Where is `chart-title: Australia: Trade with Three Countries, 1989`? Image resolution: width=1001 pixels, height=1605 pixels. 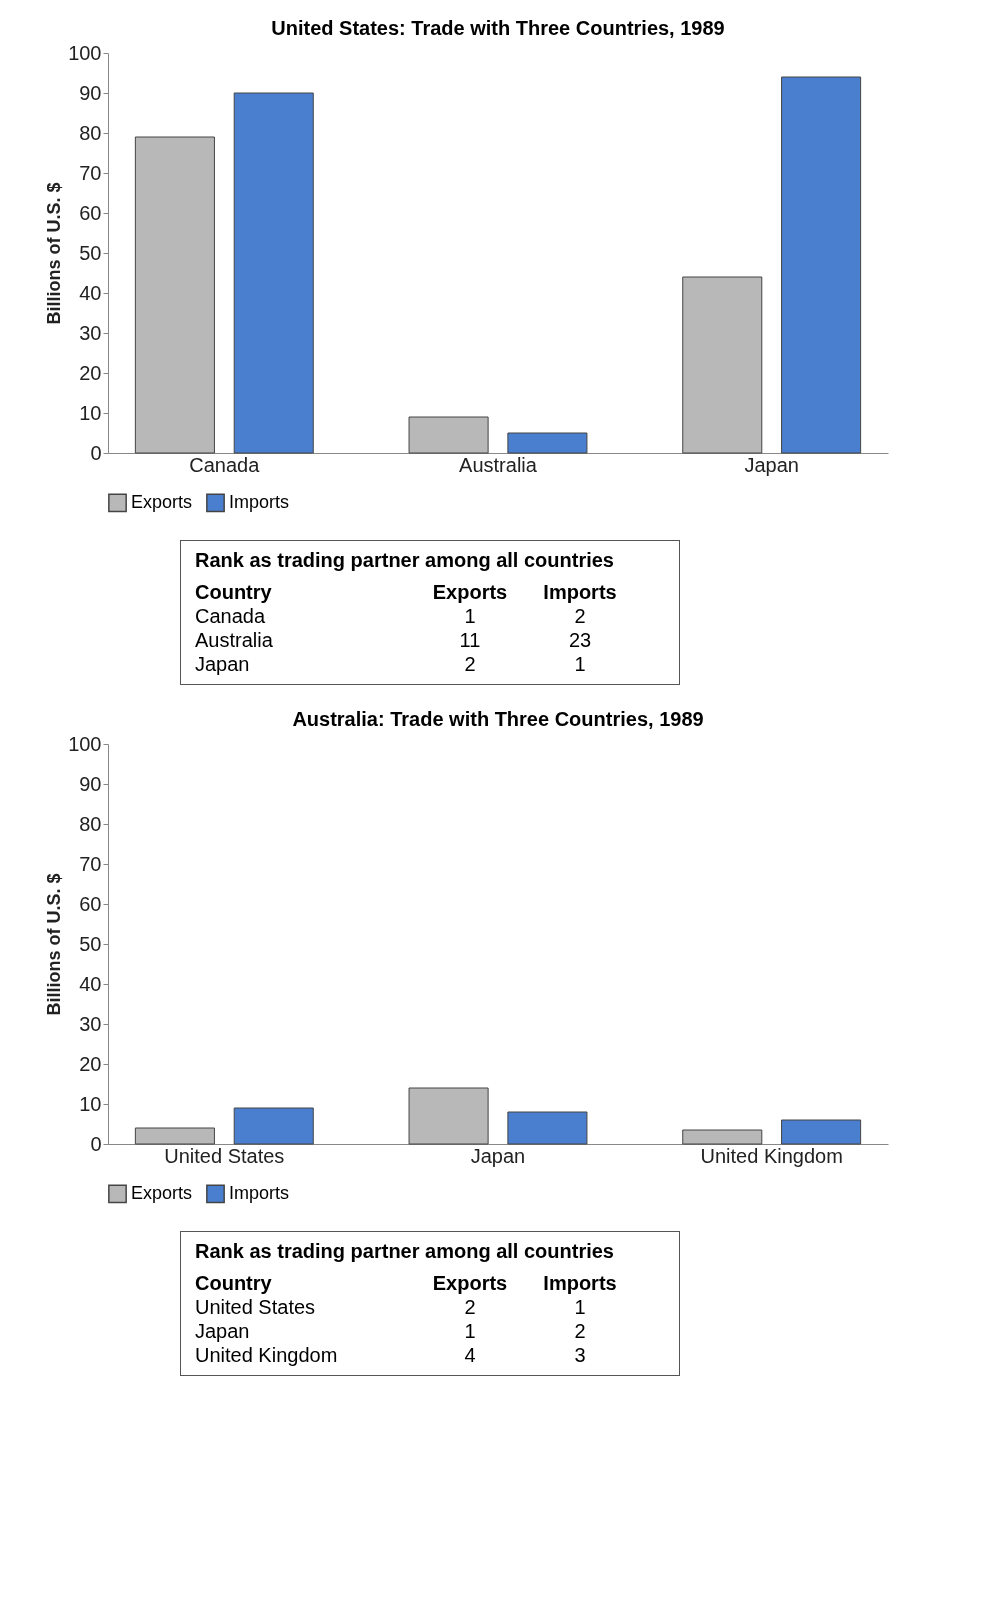
chart-title: Australia: Trade with Three Countries, 1989 is located at coordinates (498, 719).